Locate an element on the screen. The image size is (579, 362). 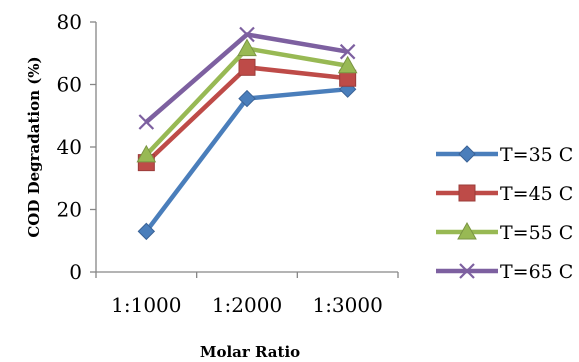
legend-entry: T=35 C is located at coordinates (504, 155).